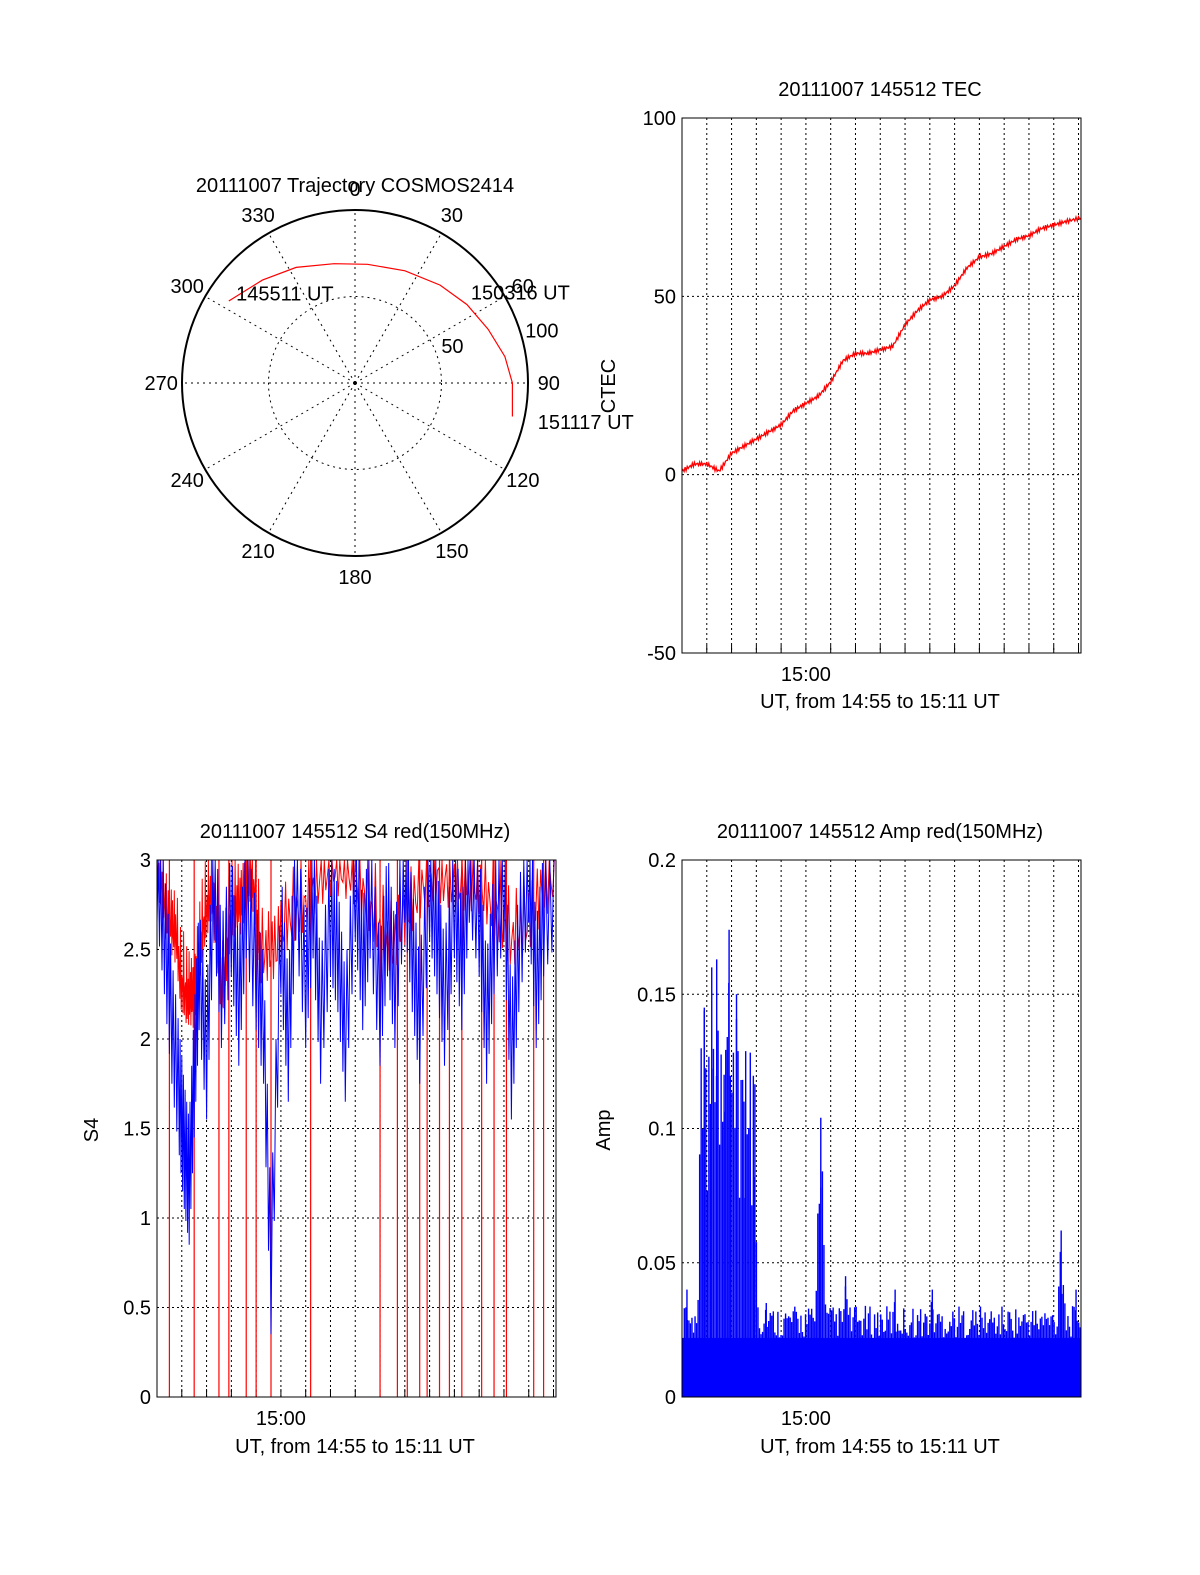  I want to click on trajectory-title: 20111007 Trajectory COSMOS2414, so click(355, 186).